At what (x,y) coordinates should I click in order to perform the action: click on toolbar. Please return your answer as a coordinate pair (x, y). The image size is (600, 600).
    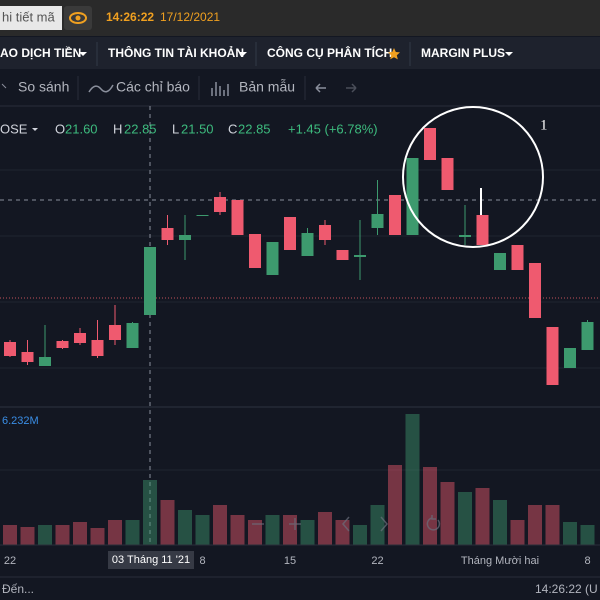
    Looking at the image, I should click on (300, 88).